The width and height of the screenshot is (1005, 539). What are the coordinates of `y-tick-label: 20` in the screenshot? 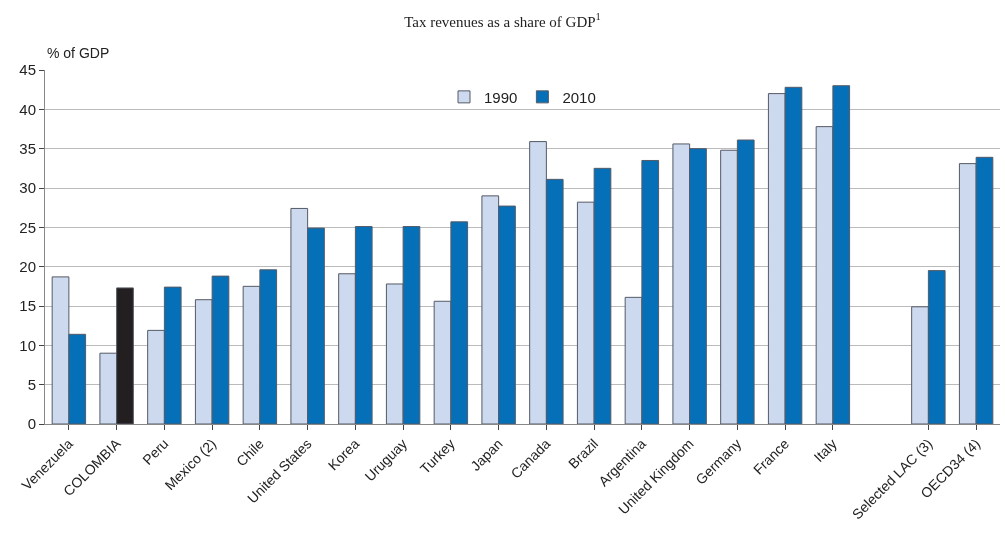 It's located at (27, 266).